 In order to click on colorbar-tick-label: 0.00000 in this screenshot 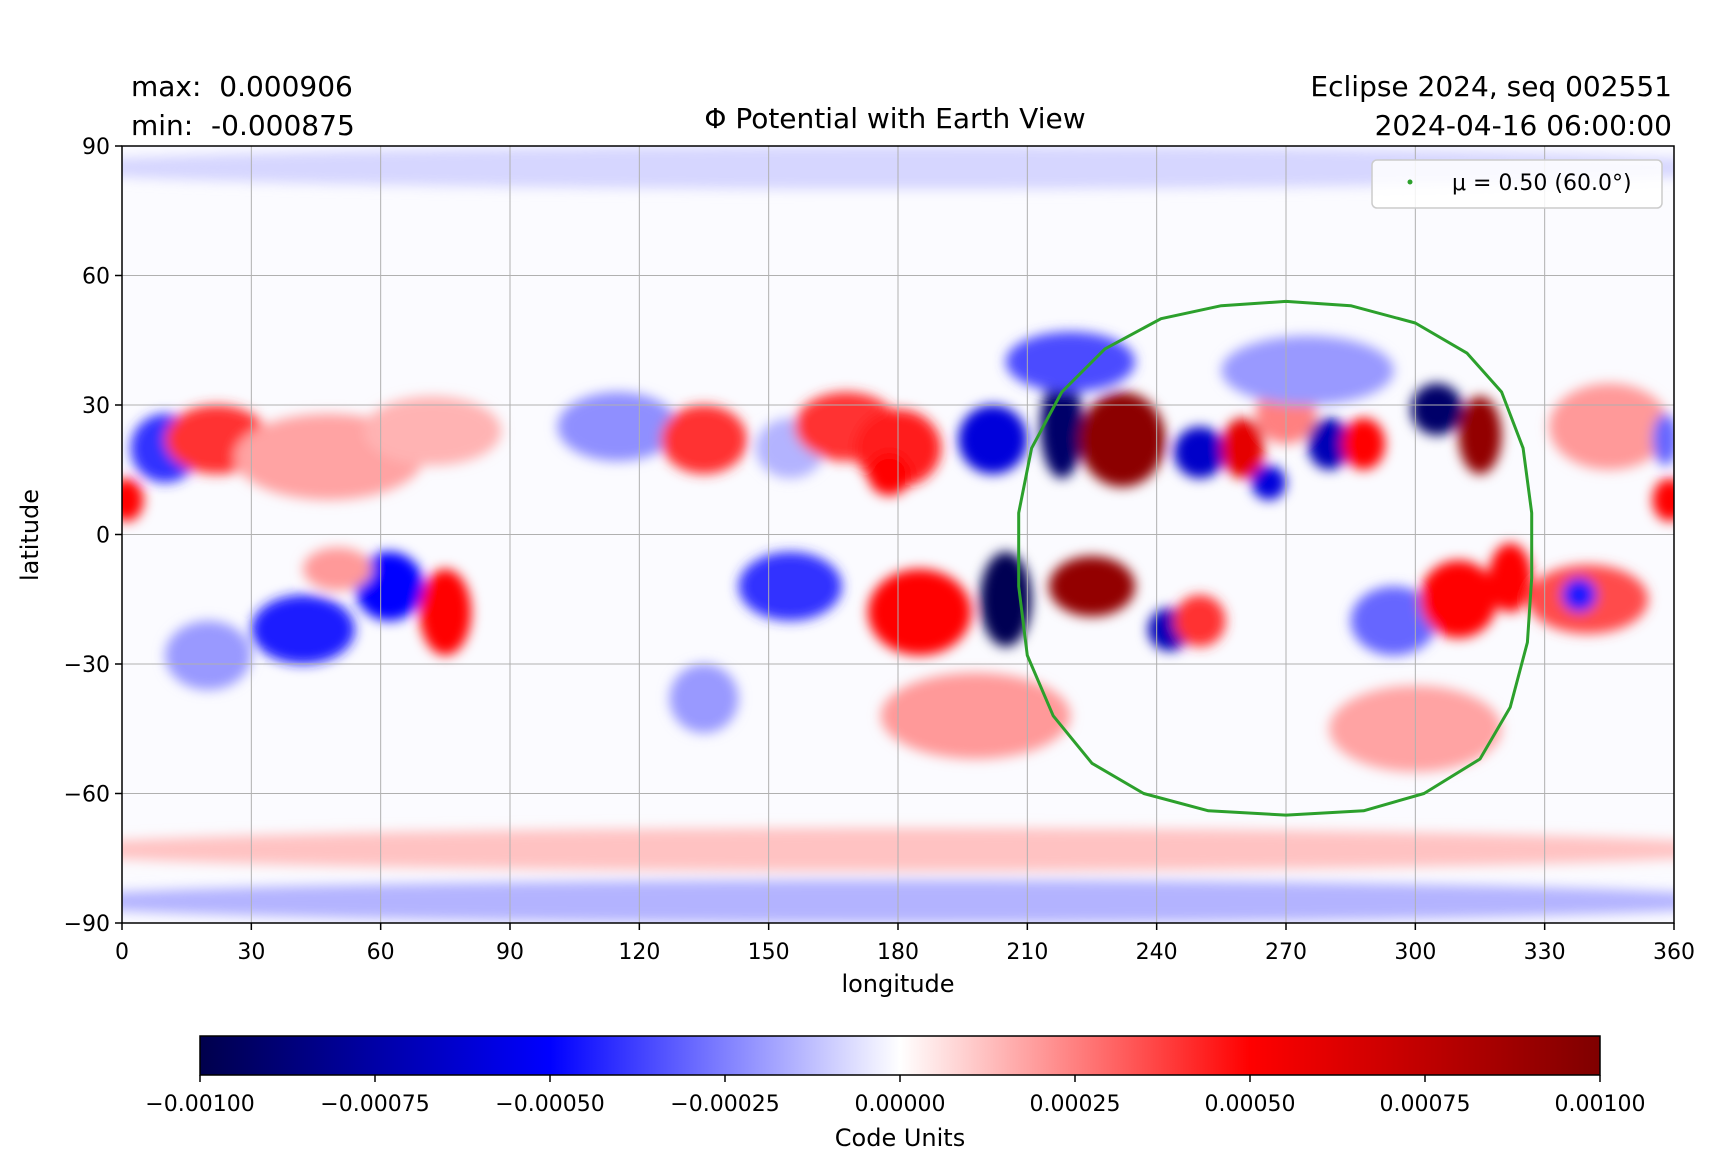, I will do `click(900, 1104)`.